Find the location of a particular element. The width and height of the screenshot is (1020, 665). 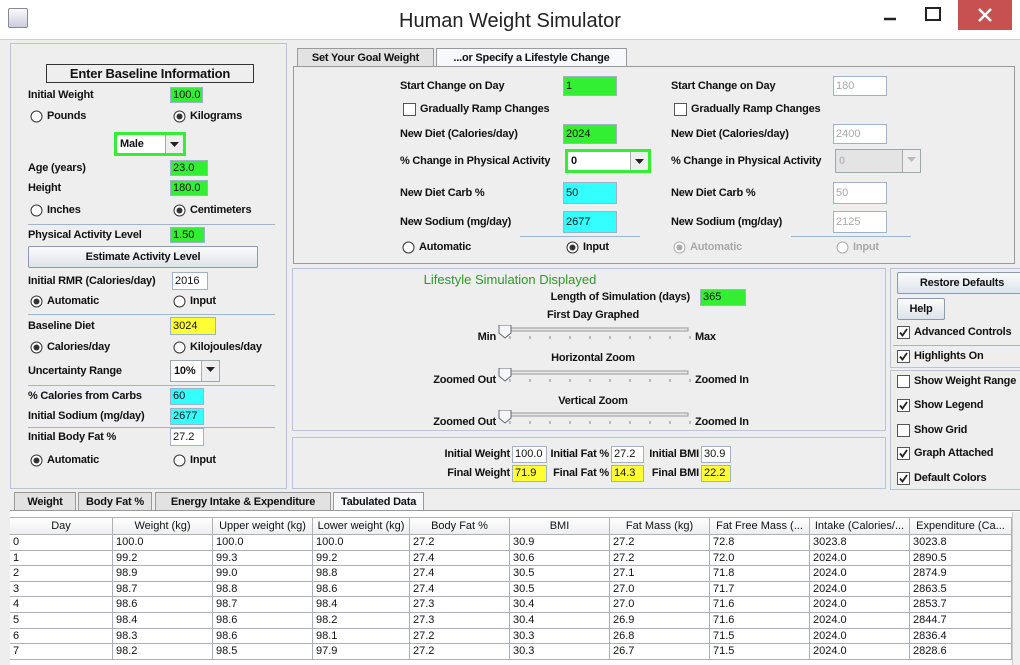

text-field: 365 is located at coordinates (723, 297).